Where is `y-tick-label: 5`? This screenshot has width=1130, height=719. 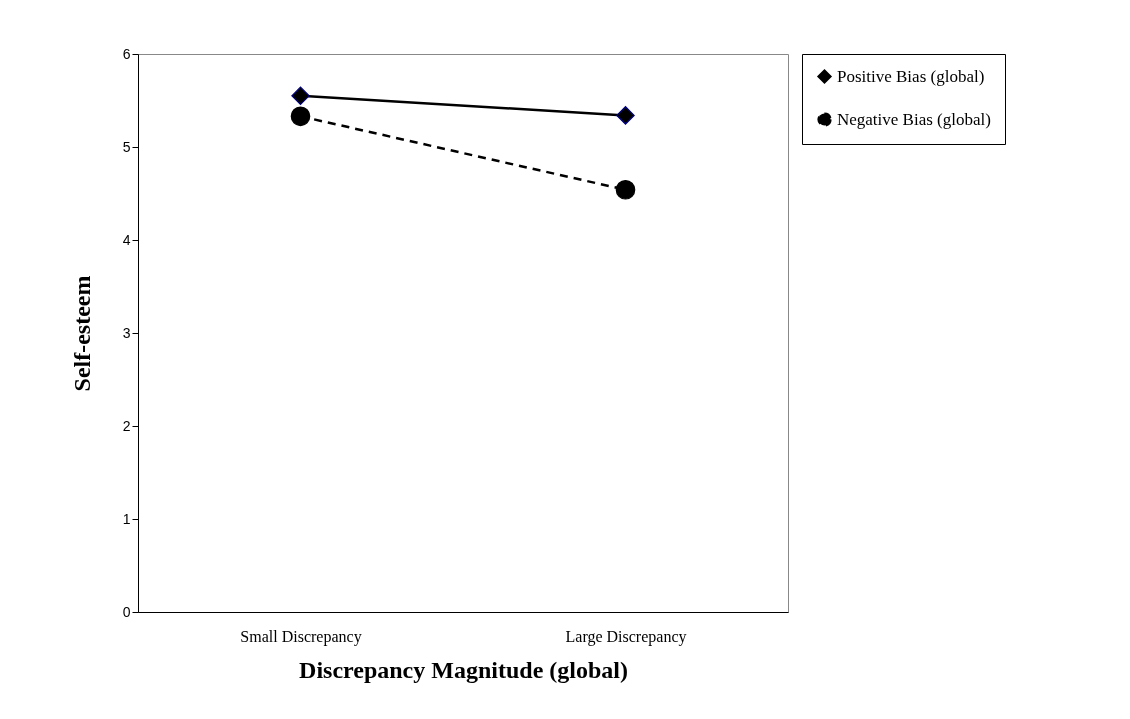 y-tick-label: 5 is located at coordinates (126, 146).